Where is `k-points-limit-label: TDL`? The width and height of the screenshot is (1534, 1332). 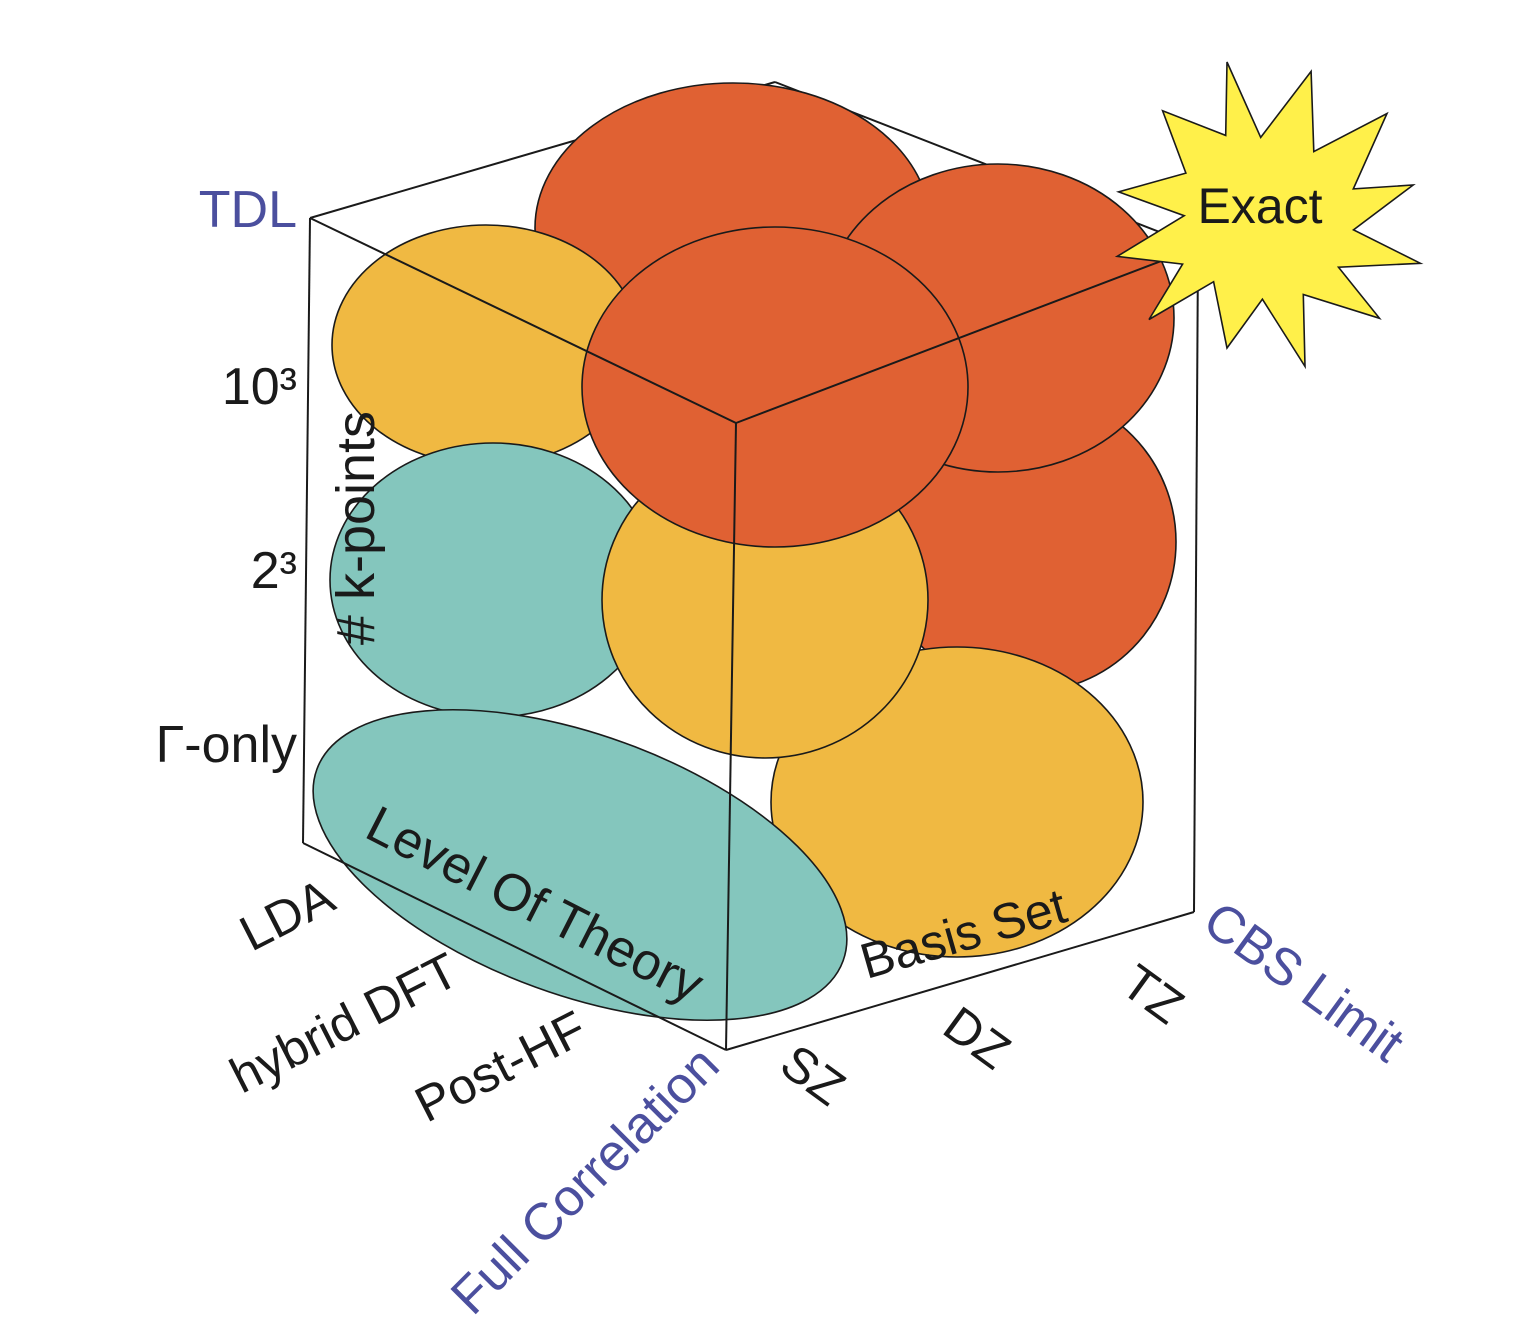
k-points-limit-label: TDL is located at coordinates (248, 210).